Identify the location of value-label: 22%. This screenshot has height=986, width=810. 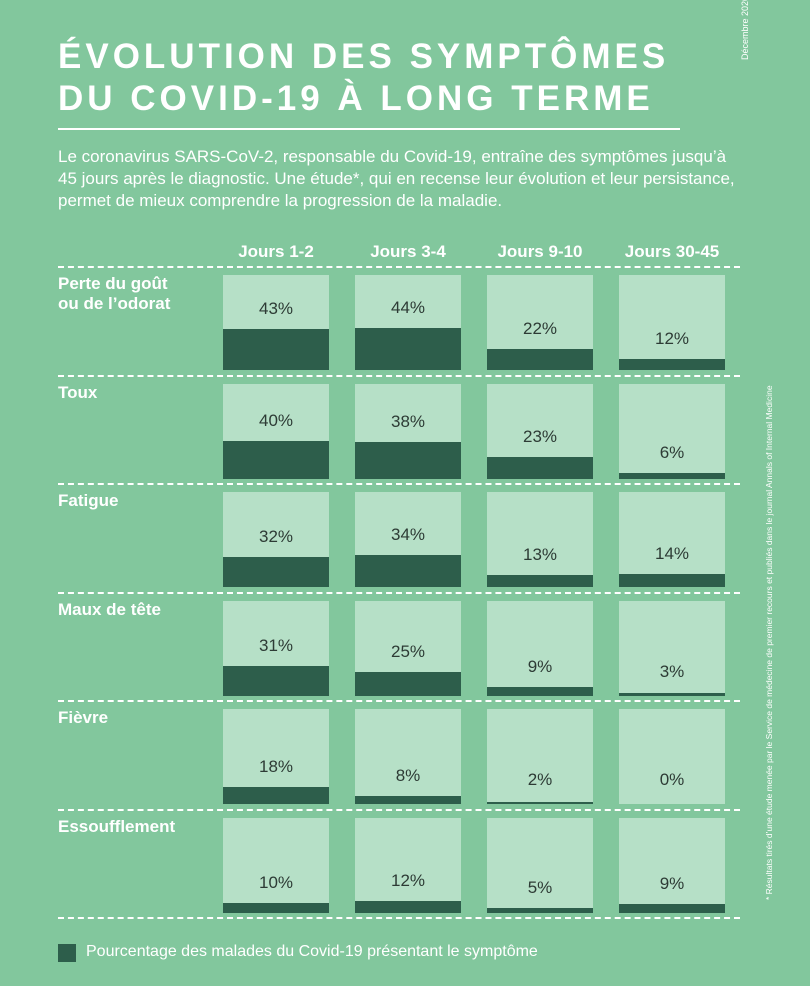
(540, 329).